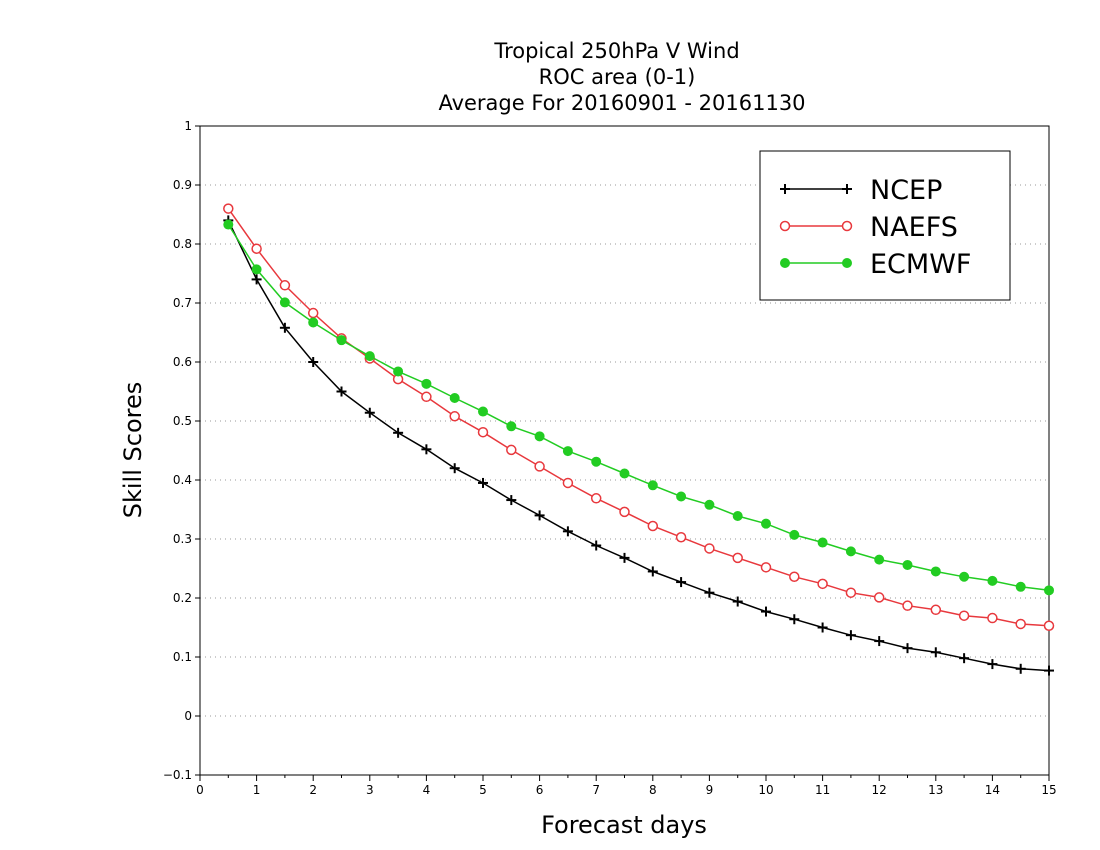 The width and height of the screenshot is (1100, 850). What do you see at coordinates (182, 480) in the screenshot?
I see `y-tick-label: 0.4` at bounding box center [182, 480].